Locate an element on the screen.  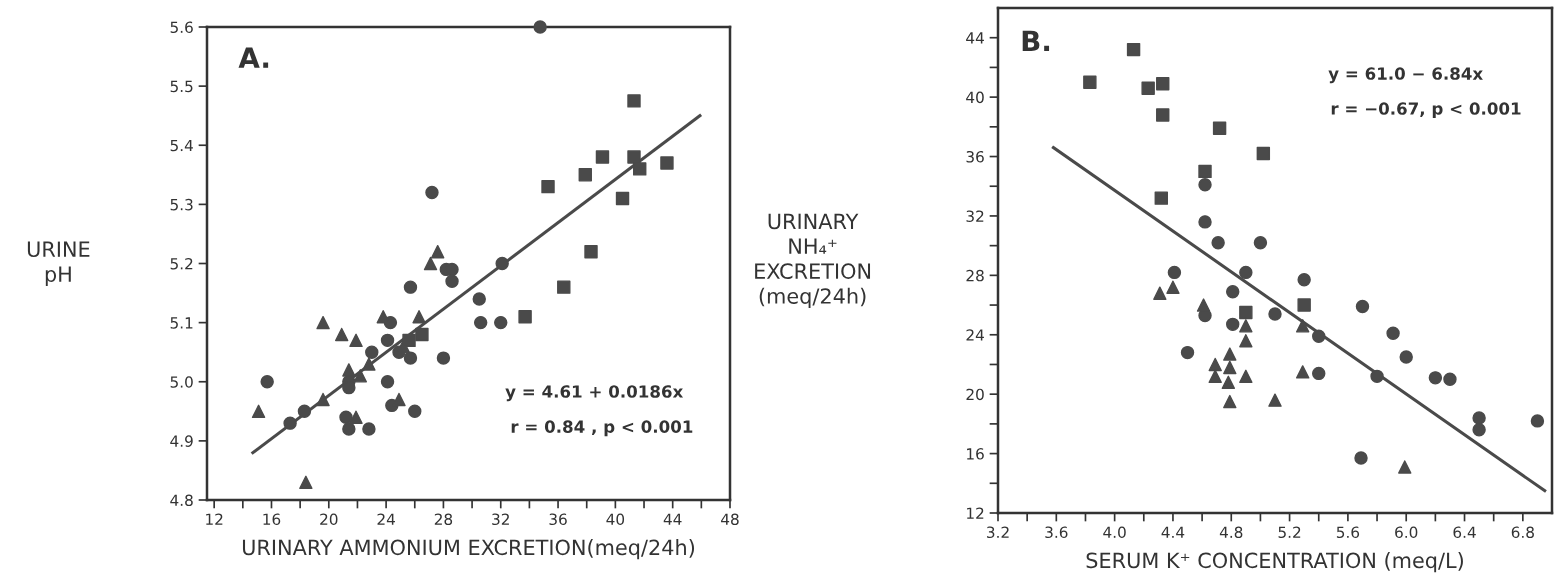
y-tick-label: 5.1 is located at coordinates (181, 323).